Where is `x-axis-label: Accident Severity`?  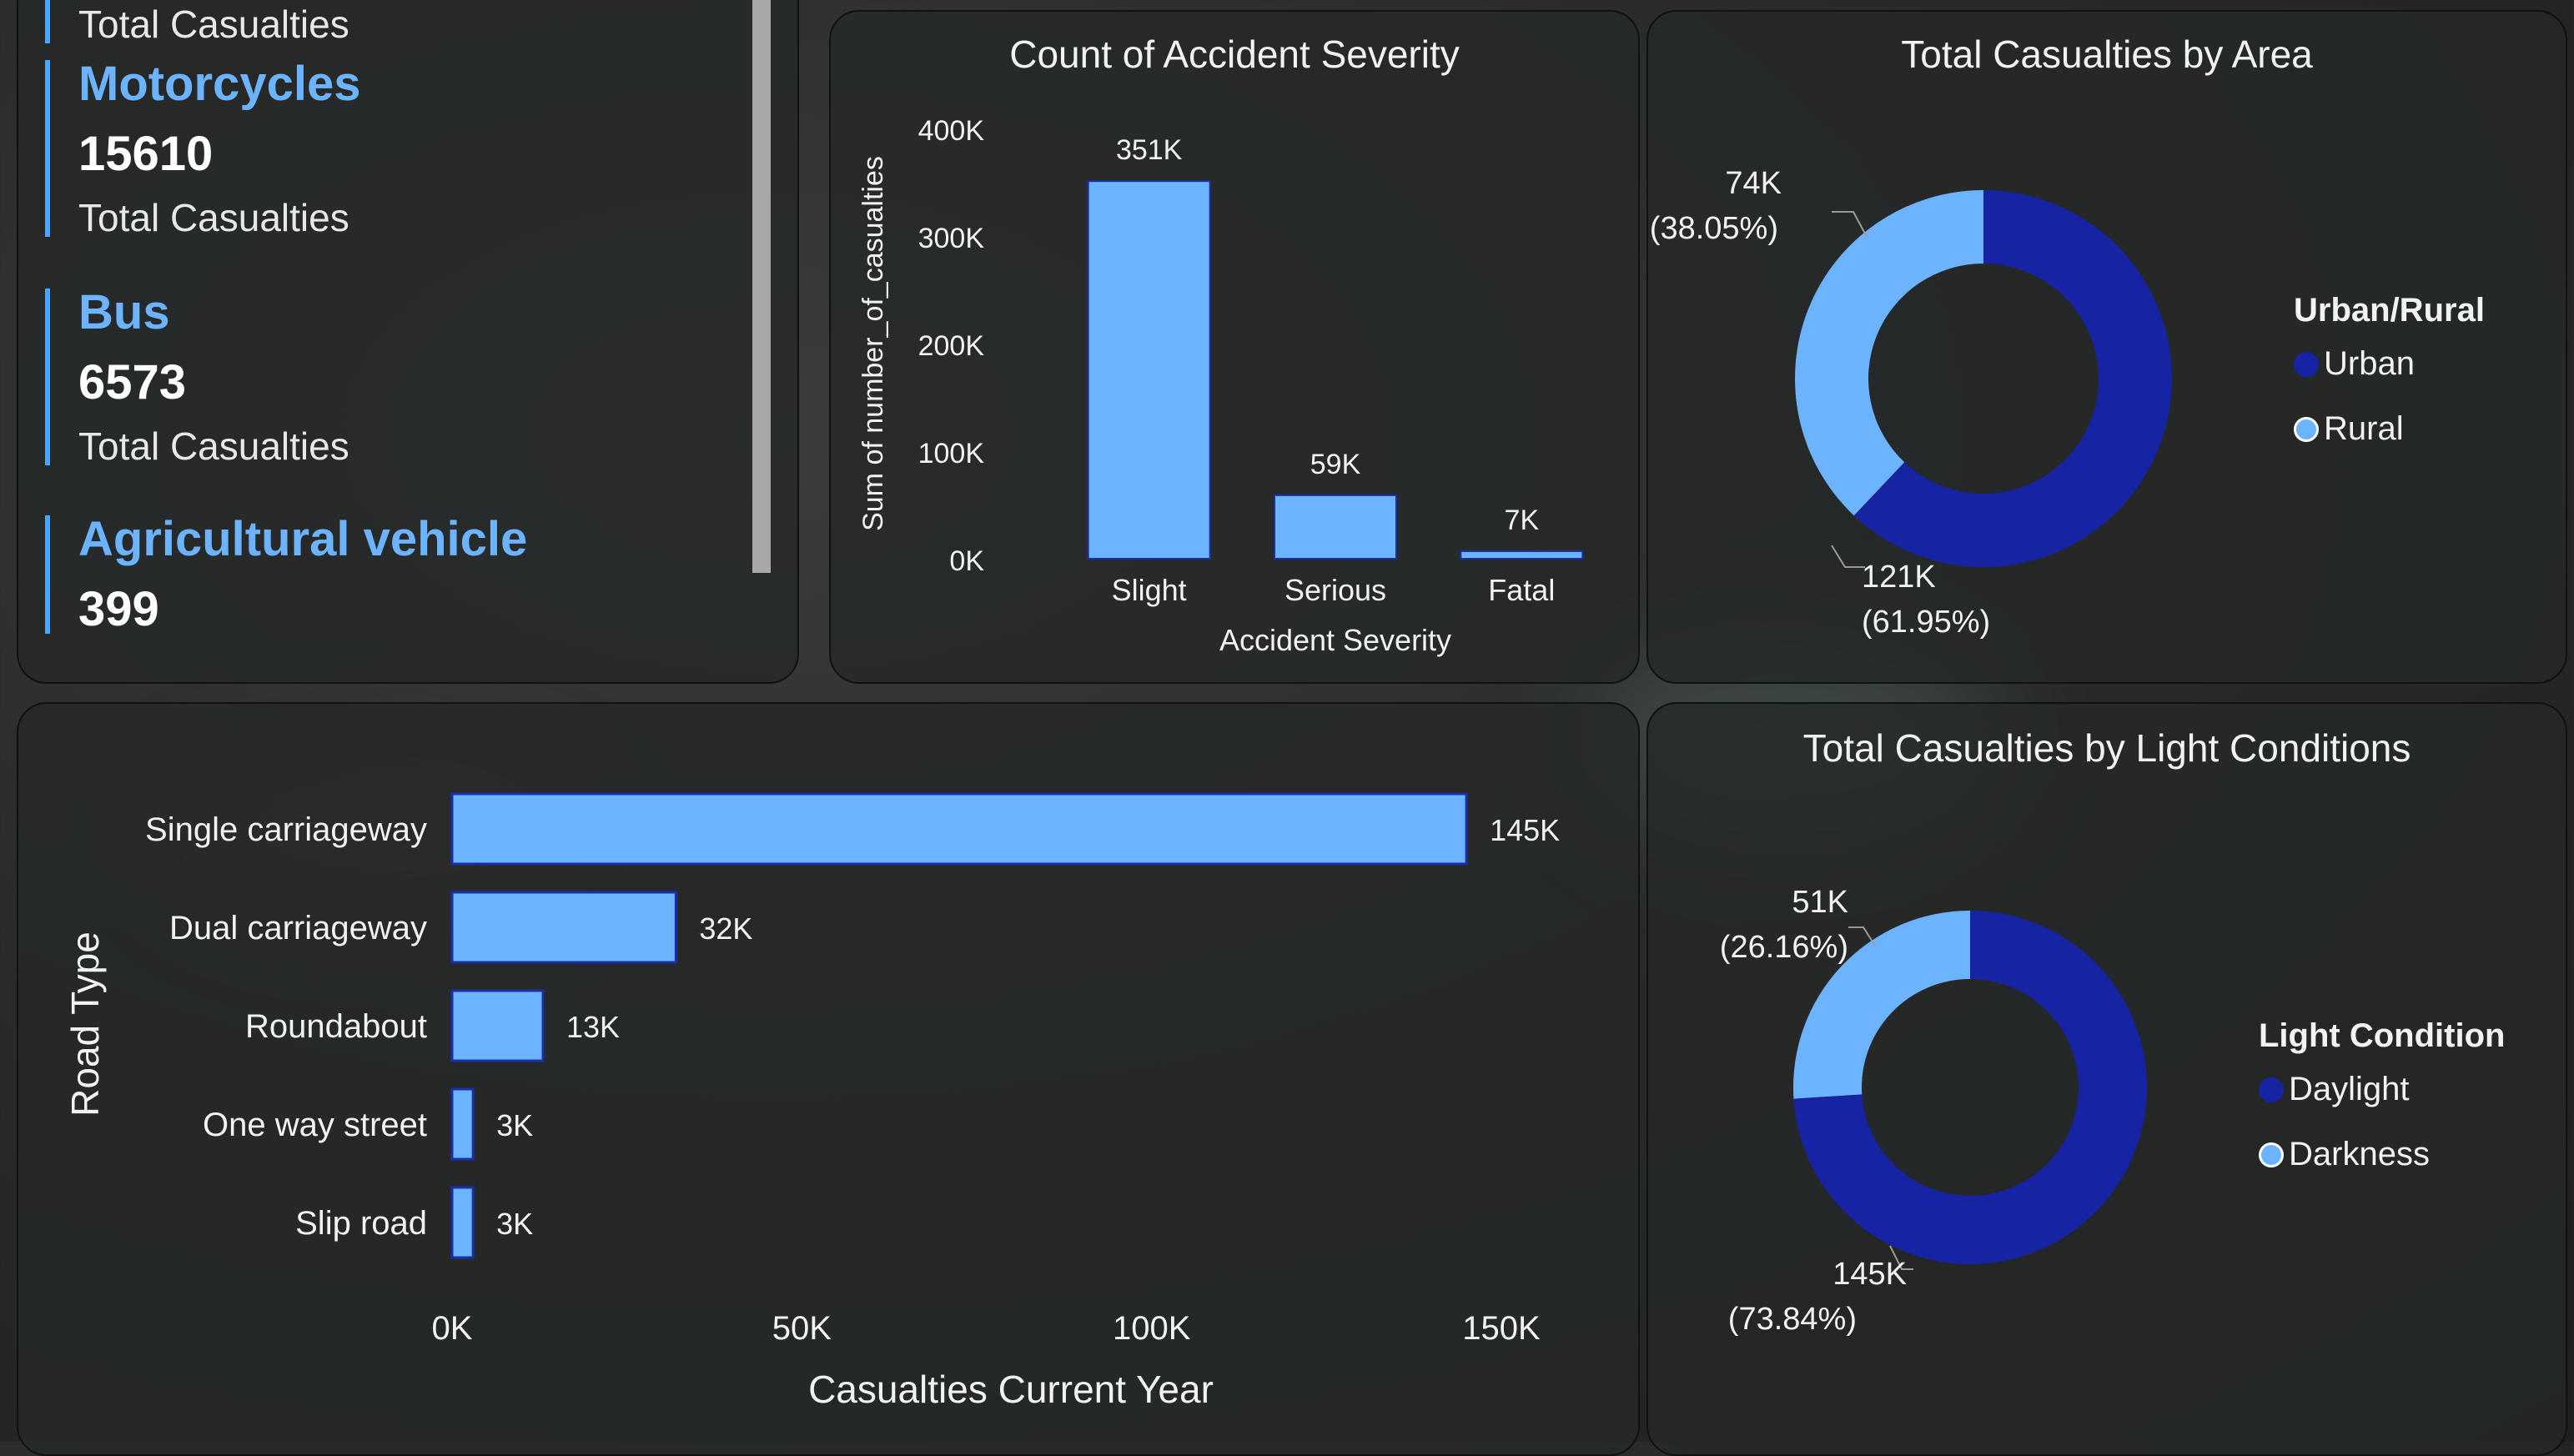 x-axis-label: Accident Severity is located at coordinates (1335, 640).